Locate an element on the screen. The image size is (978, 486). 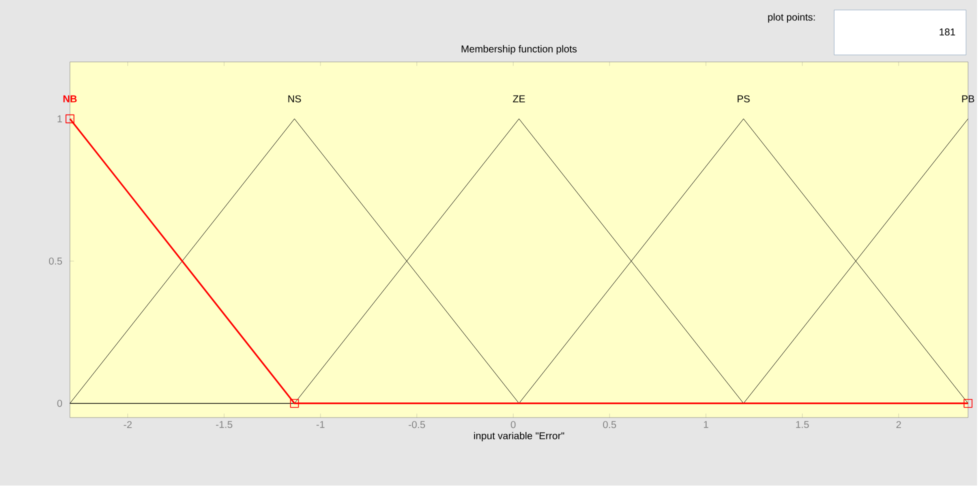
series-label: PS is located at coordinates (744, 99).